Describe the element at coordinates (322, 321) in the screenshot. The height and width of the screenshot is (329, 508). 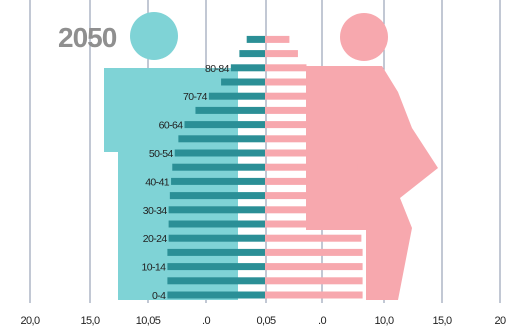
I see `x-tick-label-5: .0` at that location.